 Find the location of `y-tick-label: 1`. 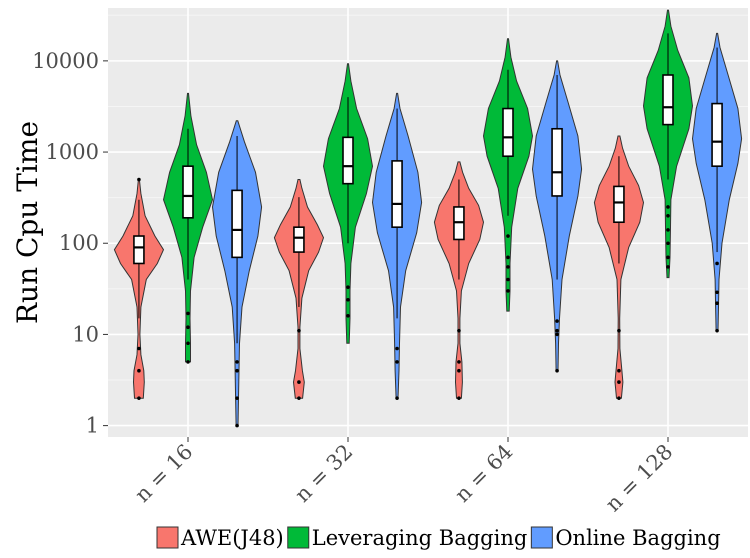

y-tick-label: 1 is located at coordinates (92, 426).